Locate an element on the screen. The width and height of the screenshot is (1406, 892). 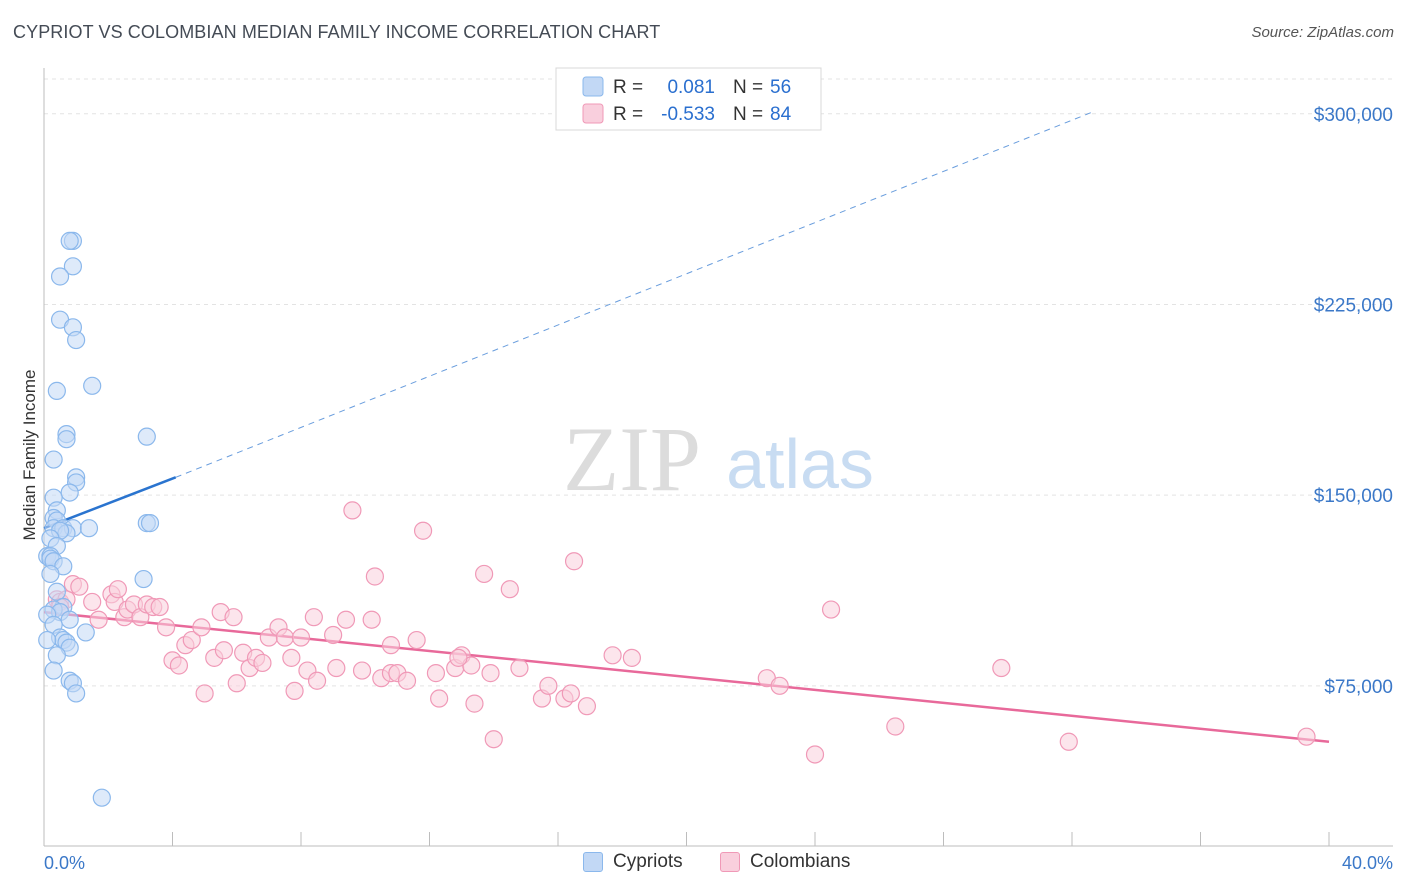
cypriots-swatch is located at coordinates (593, 862).